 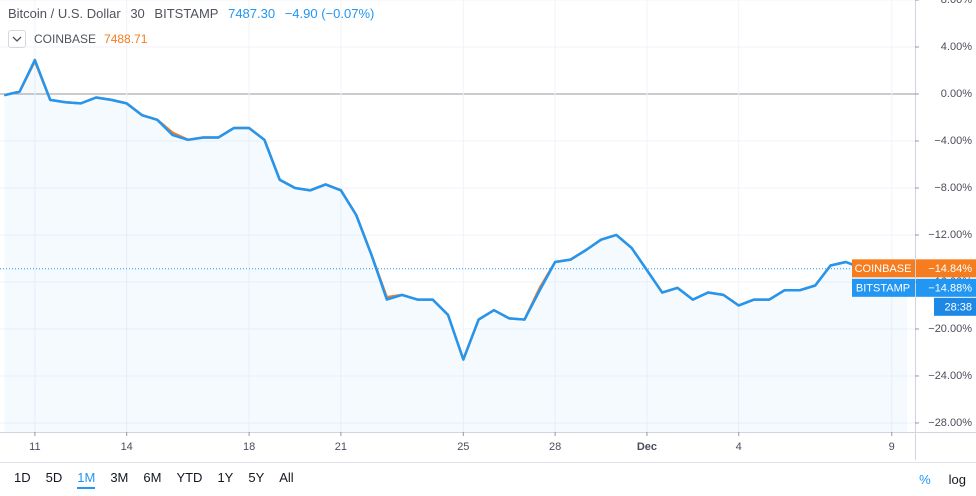 I want to click on x-tick-label: 18, so click(x=249, y=447).